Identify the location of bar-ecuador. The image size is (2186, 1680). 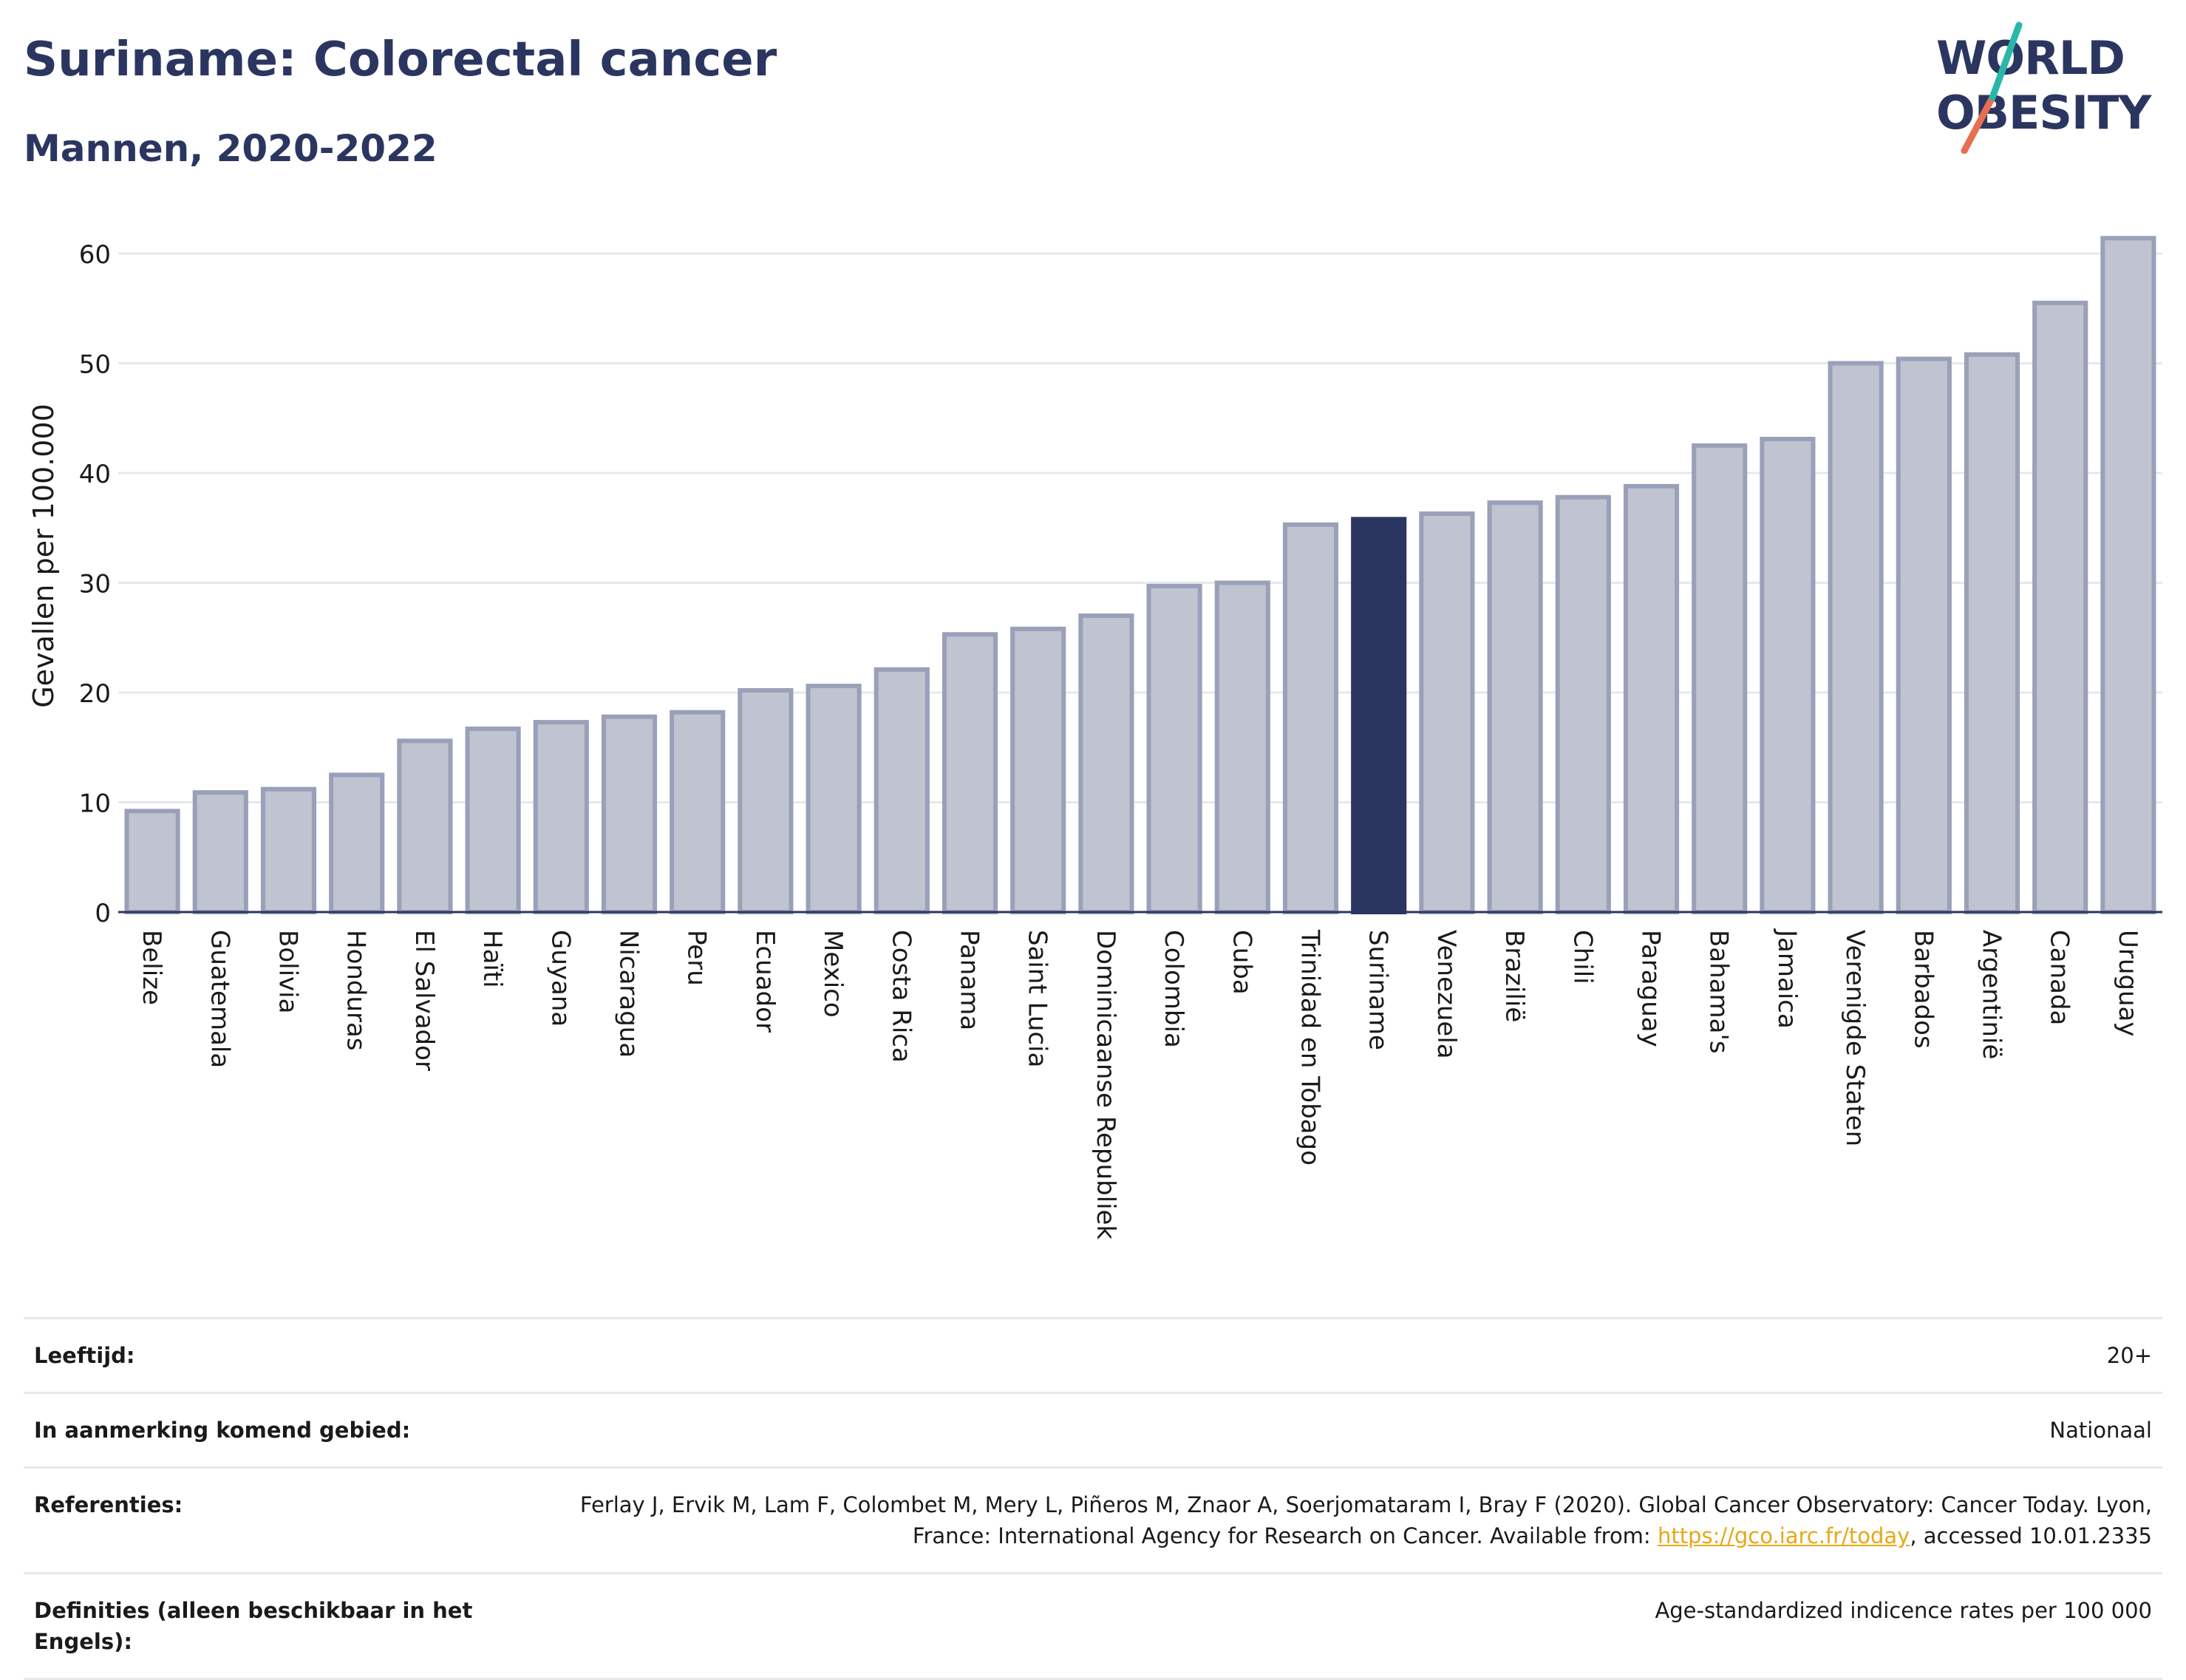
(766, 802).